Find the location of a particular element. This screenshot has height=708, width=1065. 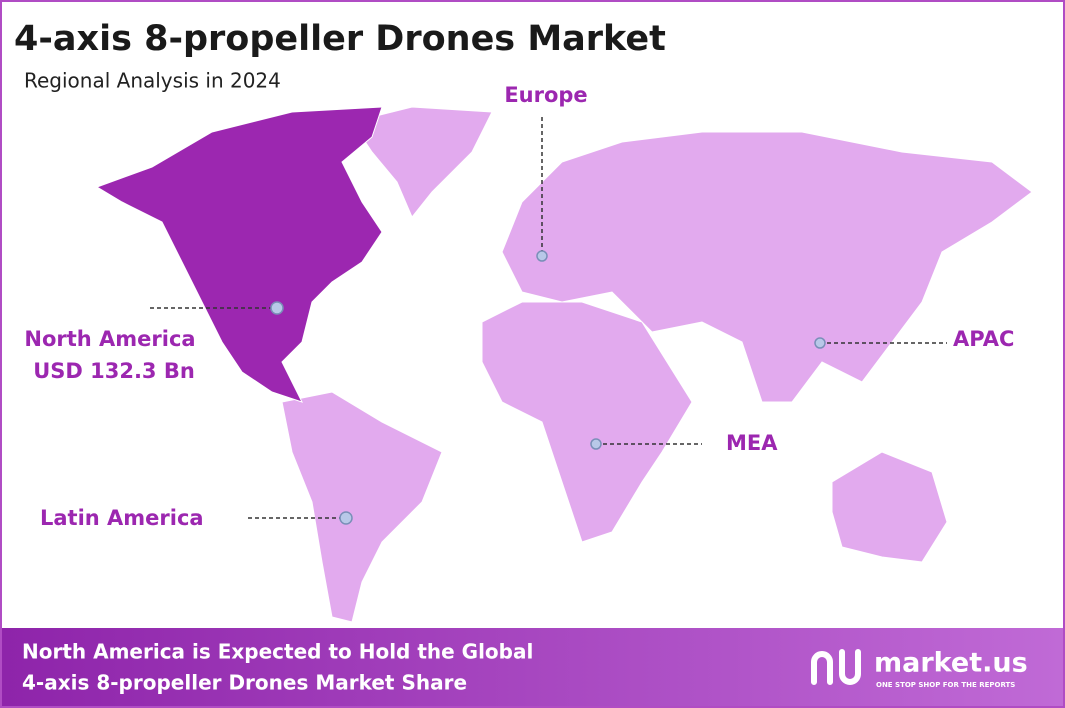

brand: market.us is located at coordinates (951, 663).